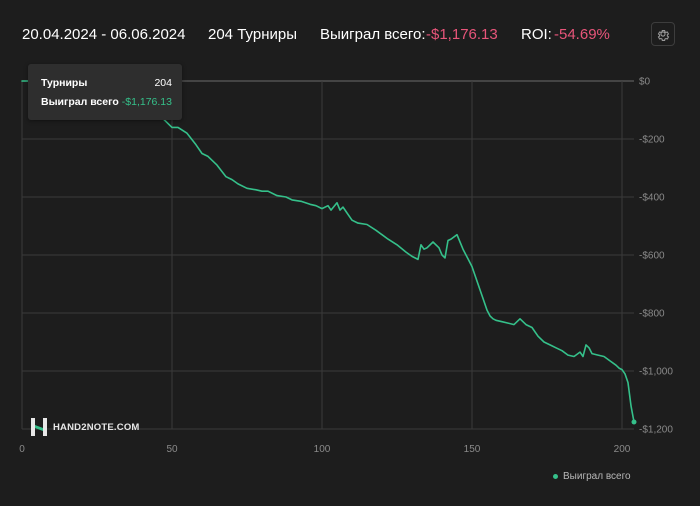 The width and height of the screenshot is (700, 506). What do you see at coordinates (652, 256) in the screenshot?
I see `y-tick-label: -$600` at bounding box center [652, 256].